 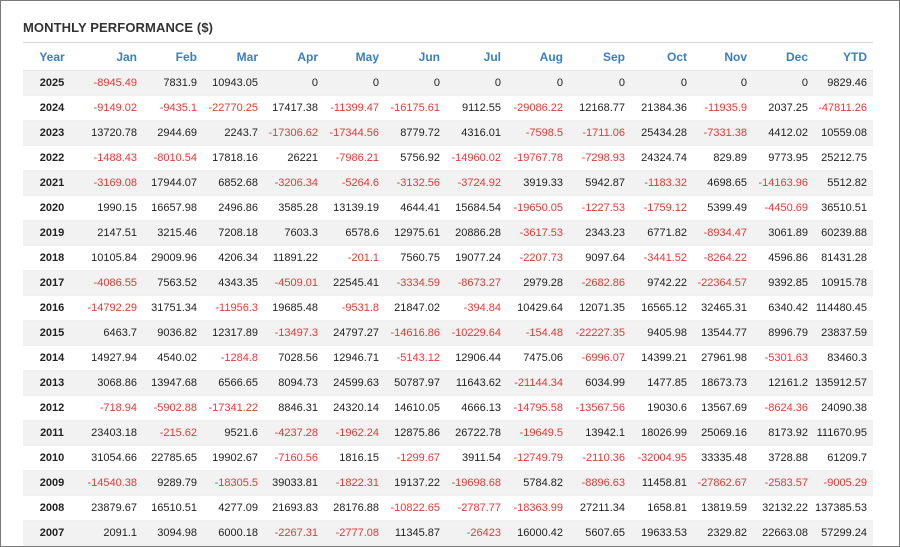 What do you see at coordinates (173, 133) in the screenshot?
I see `month-value-cell: 2944.69` at bounding box center [173, 133].